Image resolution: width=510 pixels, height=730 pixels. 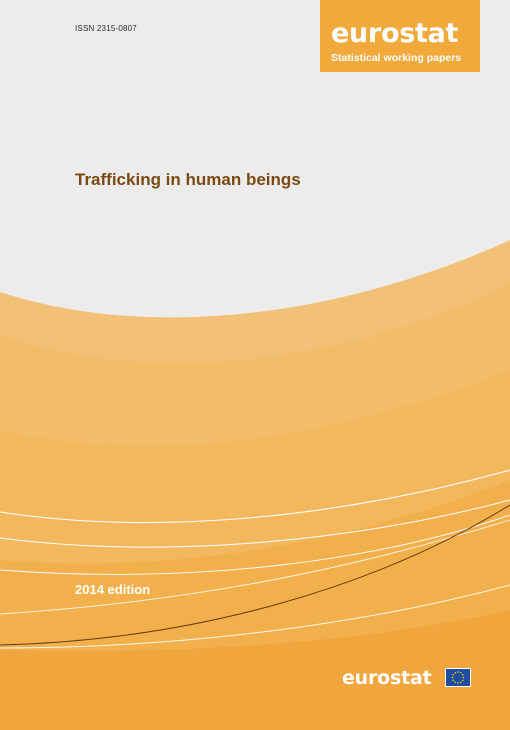 I want to click on edition-label: 2014 edition, so click(x=113, y=589).